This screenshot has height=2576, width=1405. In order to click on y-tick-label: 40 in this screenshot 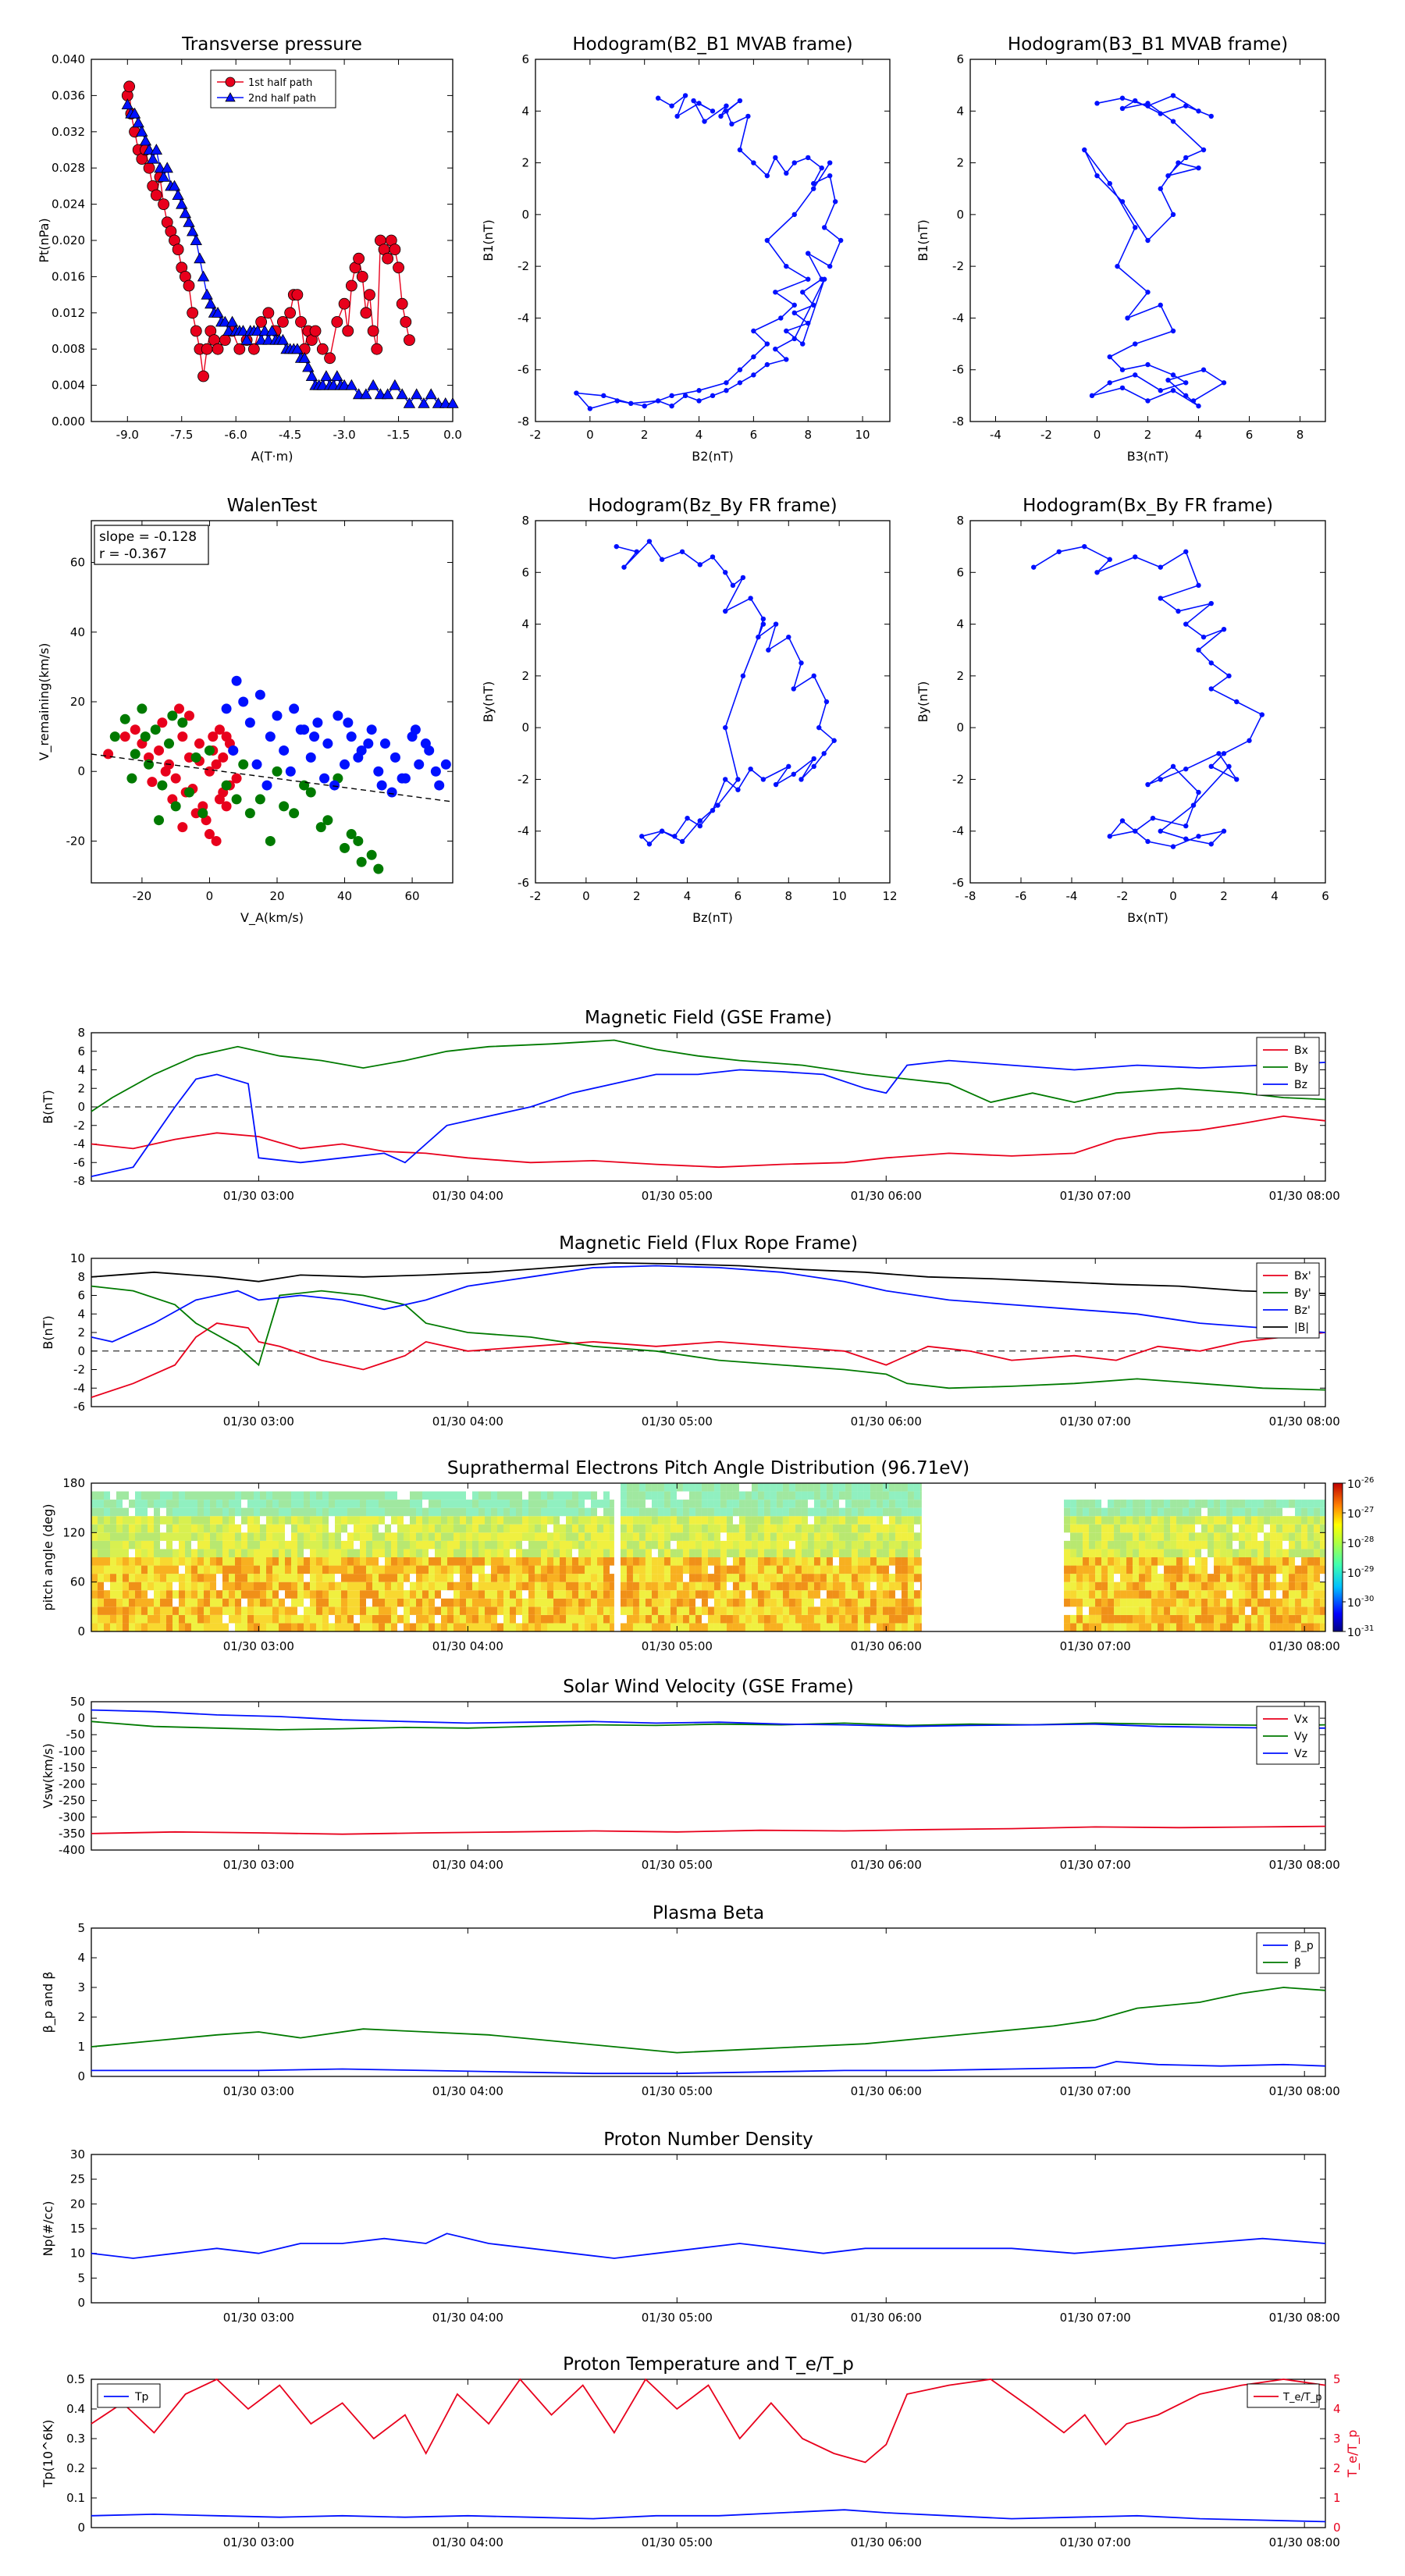, I will do `click(77, 632)`.